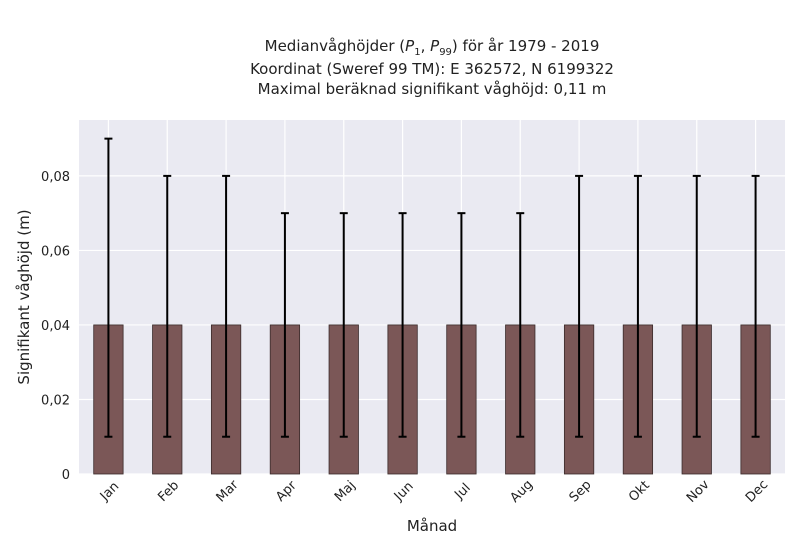  I want to click on y-tick-label: 0,06, so click(55, 251).